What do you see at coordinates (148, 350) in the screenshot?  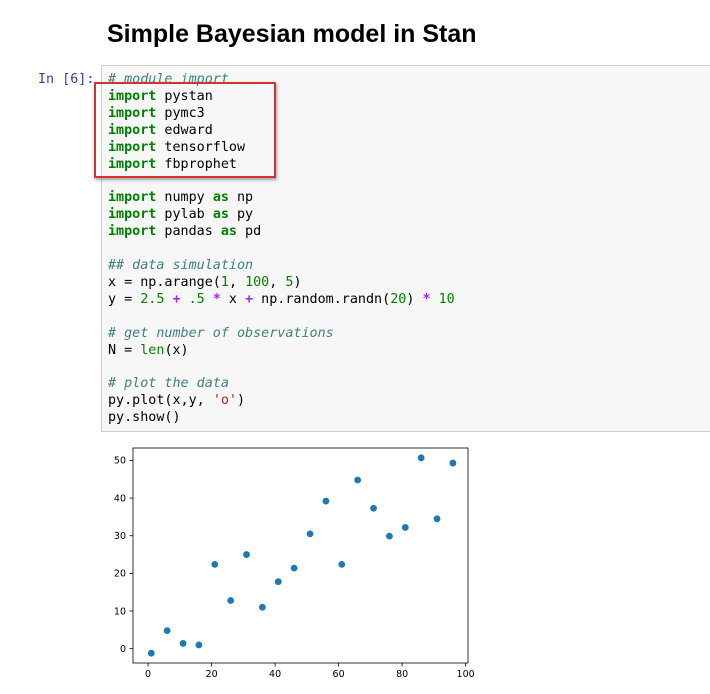 I see `code-line-17: N = len(x)` at bounding box center [148, 350].